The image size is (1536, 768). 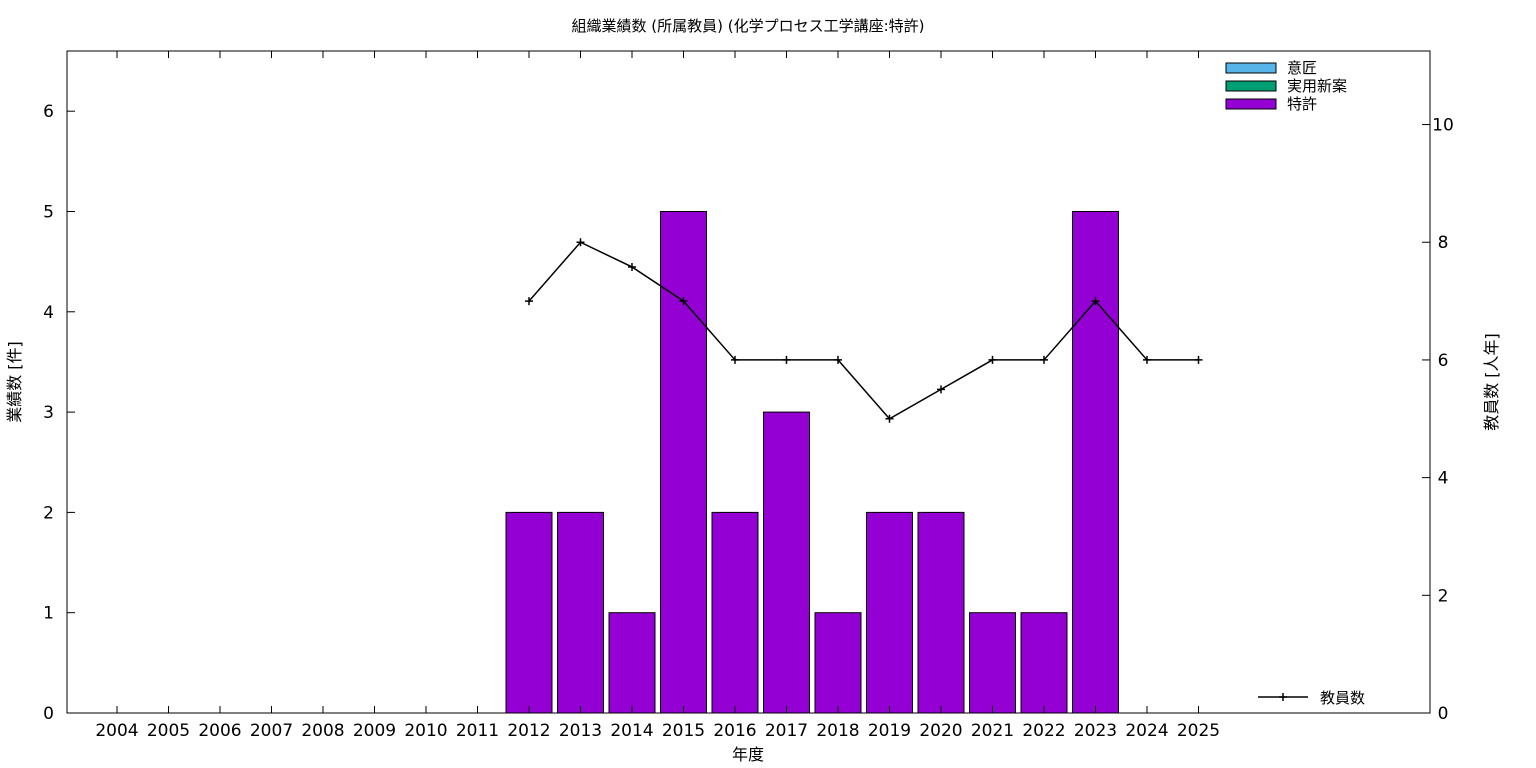 I want to click on x-tick-label-2009: 2009, so click(x=374, y=731).